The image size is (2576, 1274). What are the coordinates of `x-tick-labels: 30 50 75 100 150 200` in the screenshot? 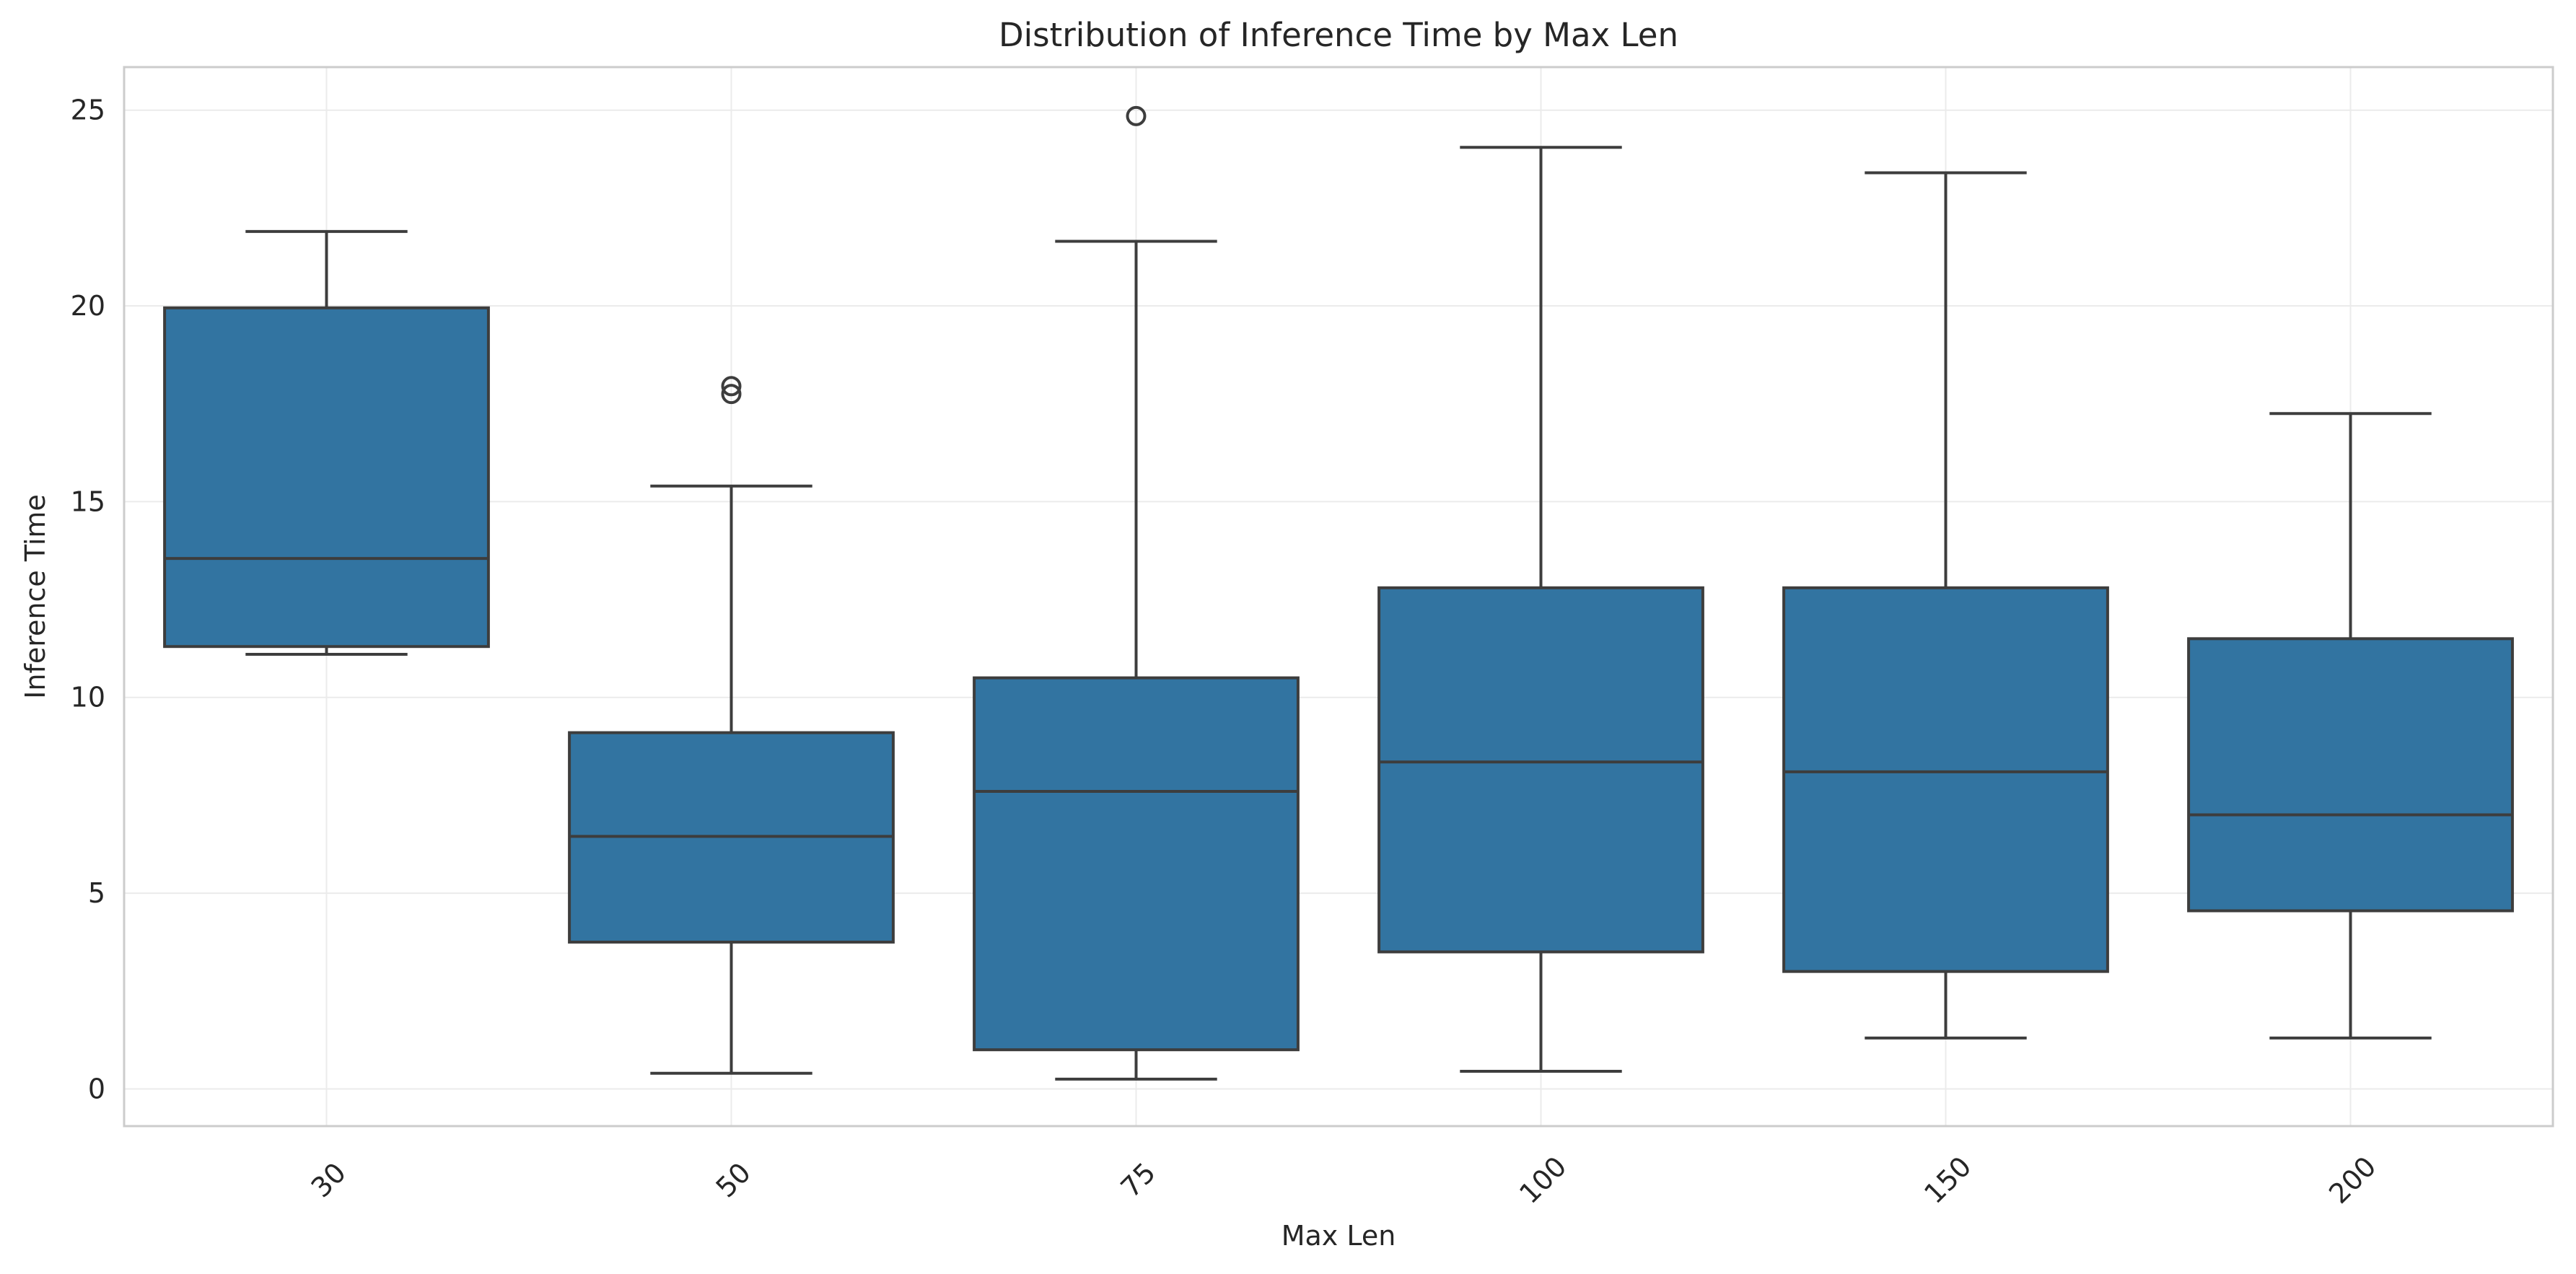 It's located at (1344, 1181).